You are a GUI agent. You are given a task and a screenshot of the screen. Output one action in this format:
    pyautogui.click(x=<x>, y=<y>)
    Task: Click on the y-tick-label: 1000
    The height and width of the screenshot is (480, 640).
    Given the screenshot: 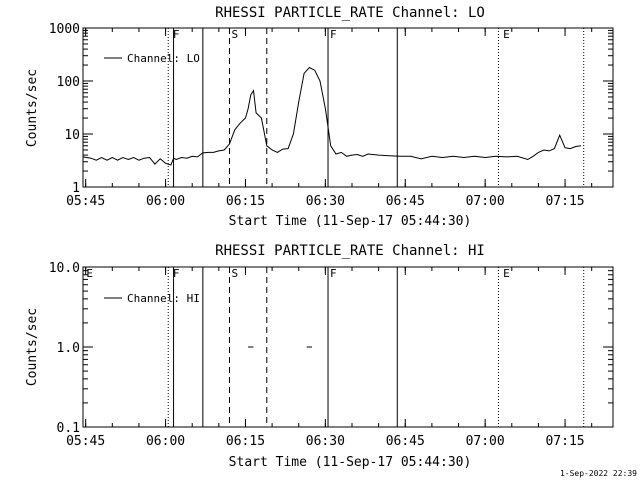 What is the action you would take?
    pyautogui.click(x=64, y=29)
    